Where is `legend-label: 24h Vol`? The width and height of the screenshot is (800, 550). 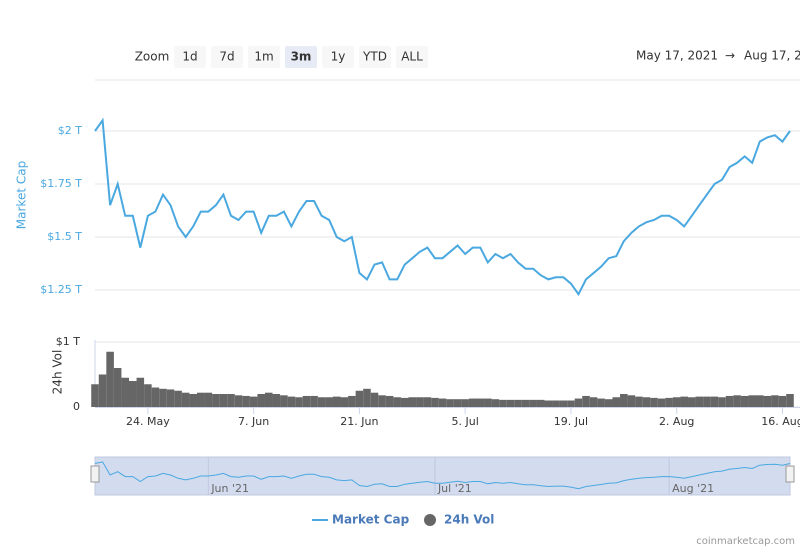
legend-label: 24h Vol is located at coordinates (469, 520).